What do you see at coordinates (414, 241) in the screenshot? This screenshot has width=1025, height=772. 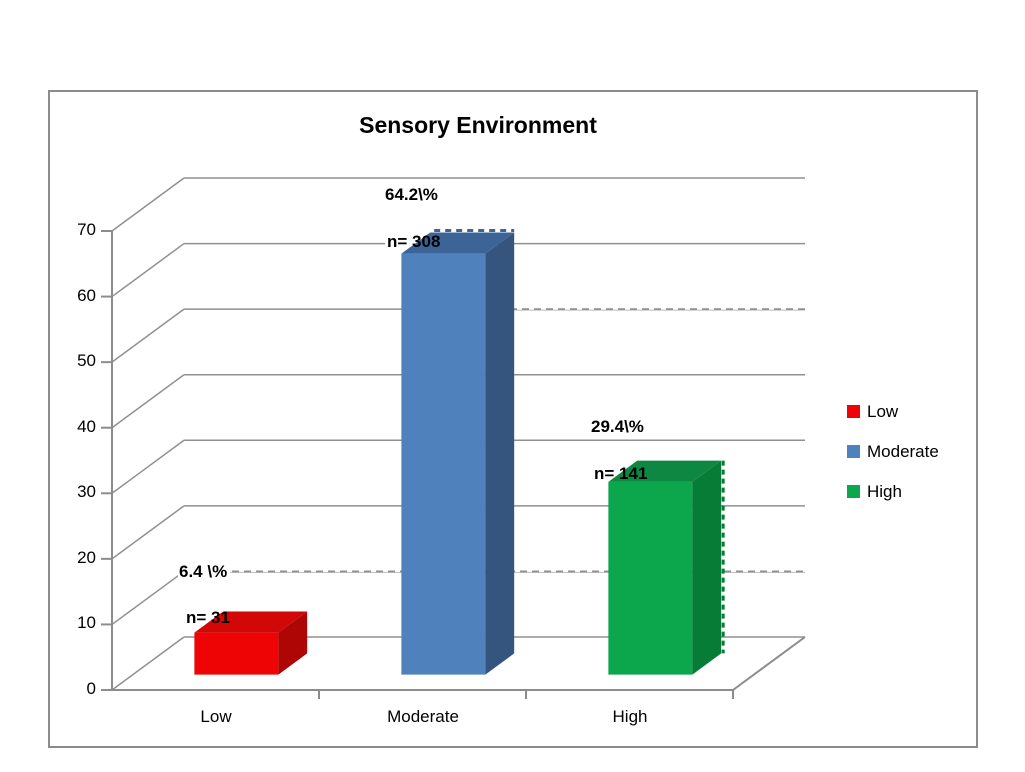 I see `data-label-count: n= 308` at bounding box center [414, 241].